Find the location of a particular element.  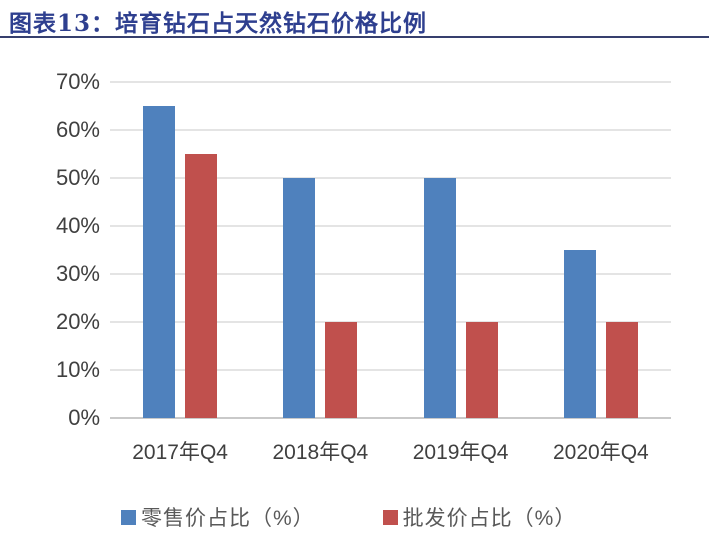

y-tick-label: 30% is located at coordinates (77, 273).